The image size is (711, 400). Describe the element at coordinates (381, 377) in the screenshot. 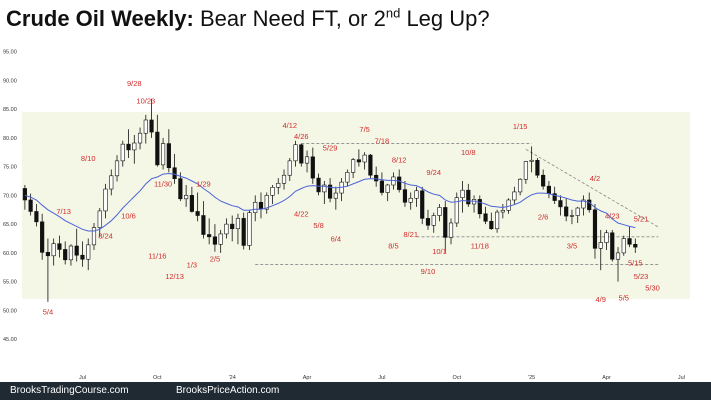

I see `x-tick-label: Jul` at that location.